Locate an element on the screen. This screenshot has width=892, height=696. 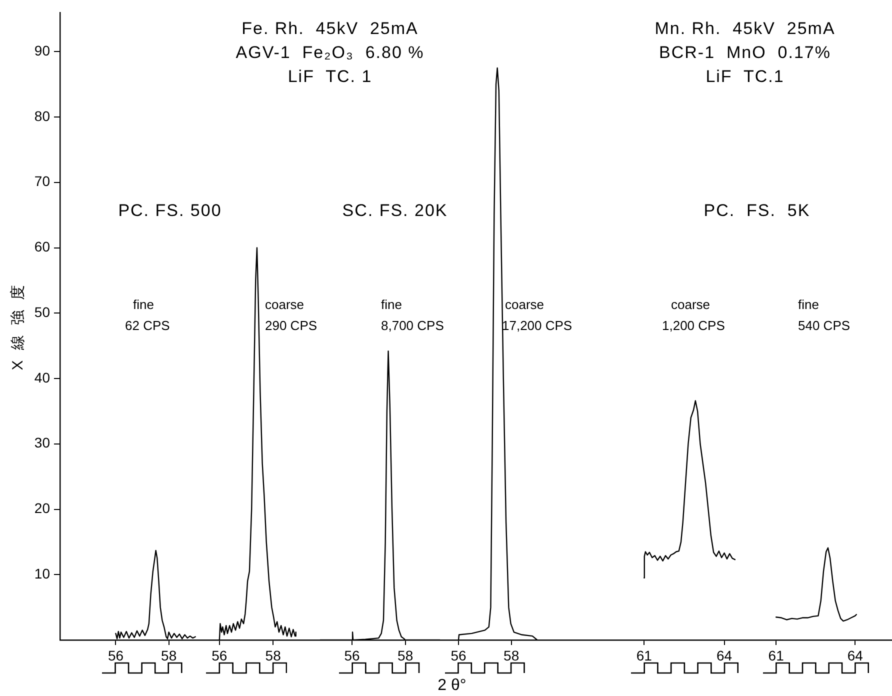
annotation: 8,700 CPS is located at coordinates (412, 326).